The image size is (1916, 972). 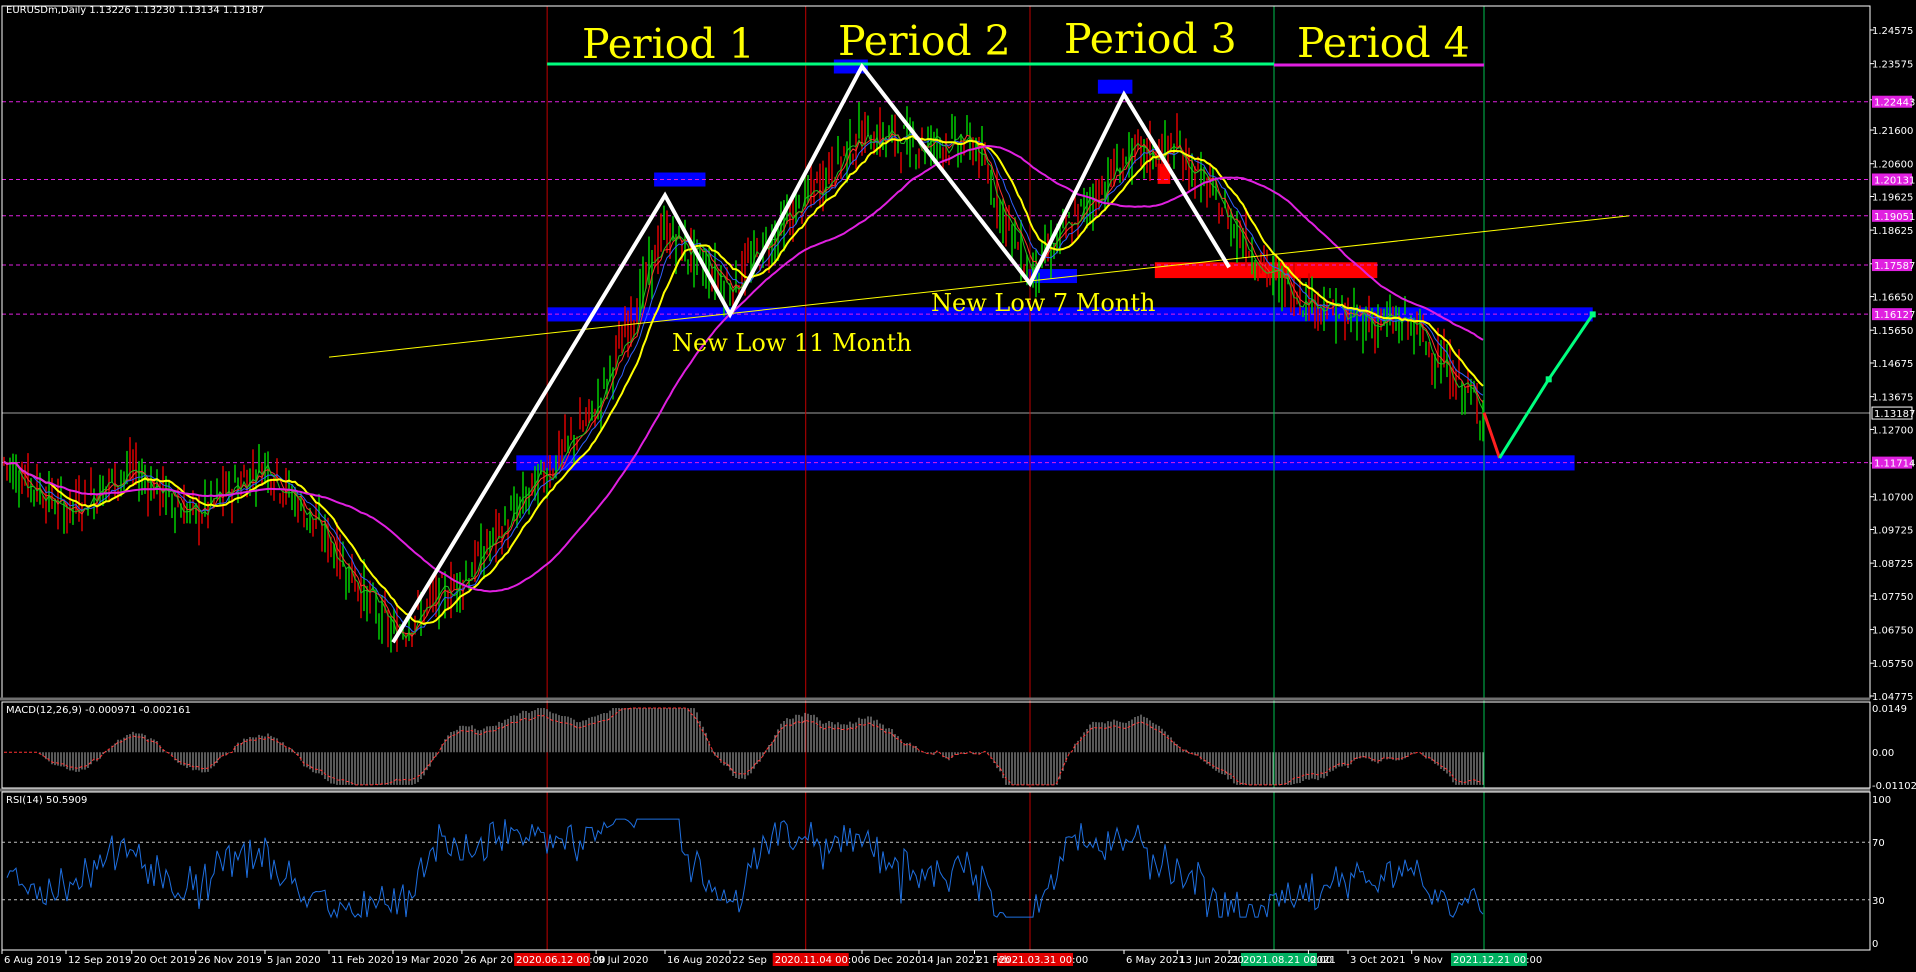 What do you see at coordinates (1892, 531) in the screenshot?
I see `y-tick-label: 1.09725` at bounding box center [1892, 531].